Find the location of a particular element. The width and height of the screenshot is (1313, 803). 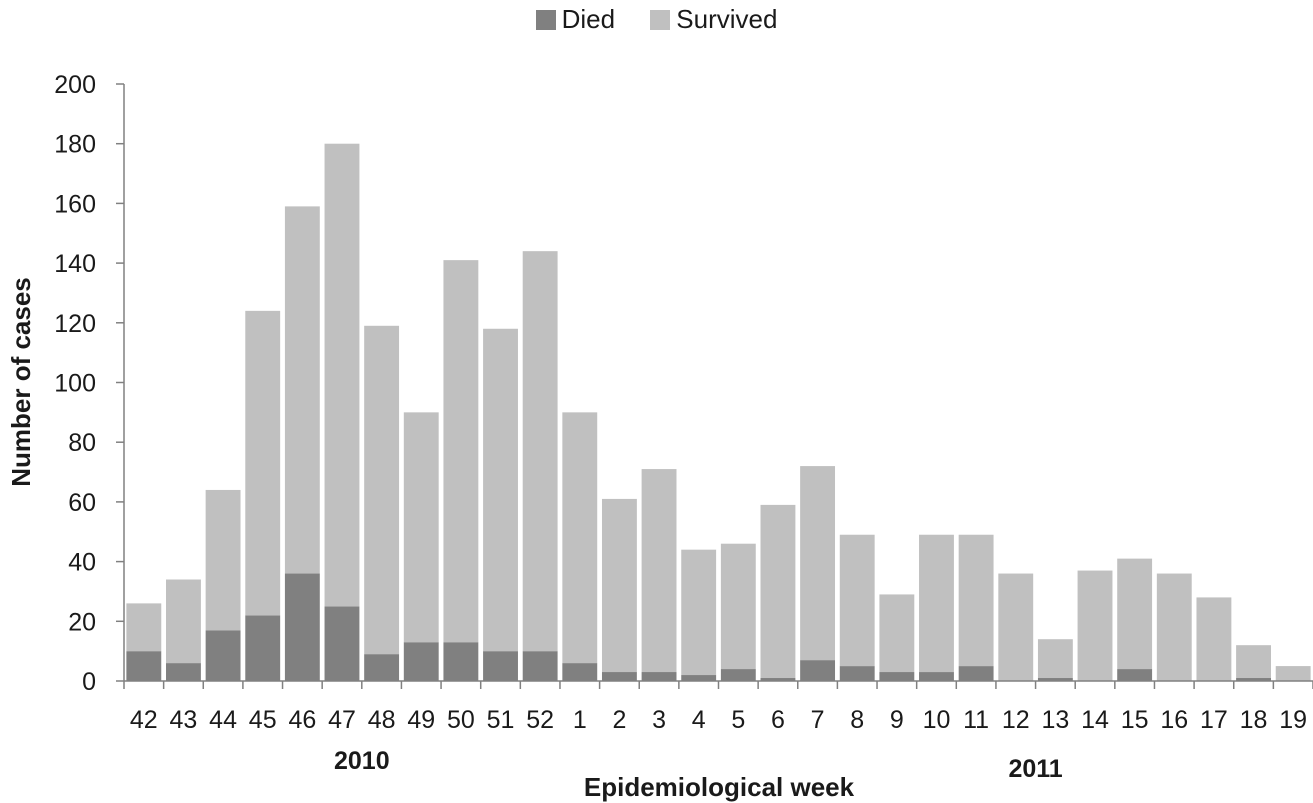

x-tick-label-2: 2 is located at coordinates (619, 720).